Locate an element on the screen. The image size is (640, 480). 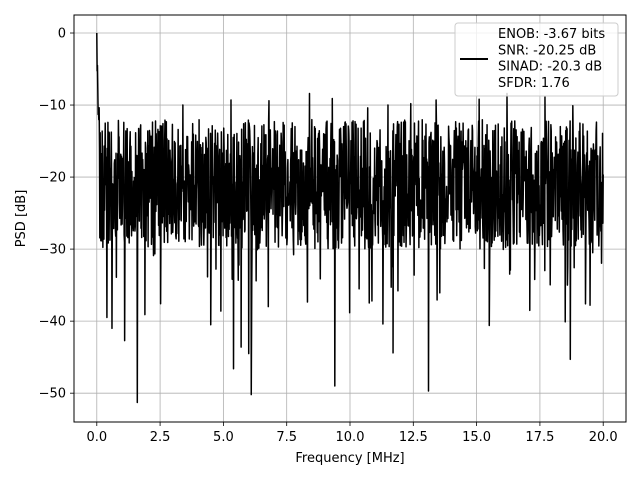
y-tick-label: 0 is located at coordinates (62, 34).